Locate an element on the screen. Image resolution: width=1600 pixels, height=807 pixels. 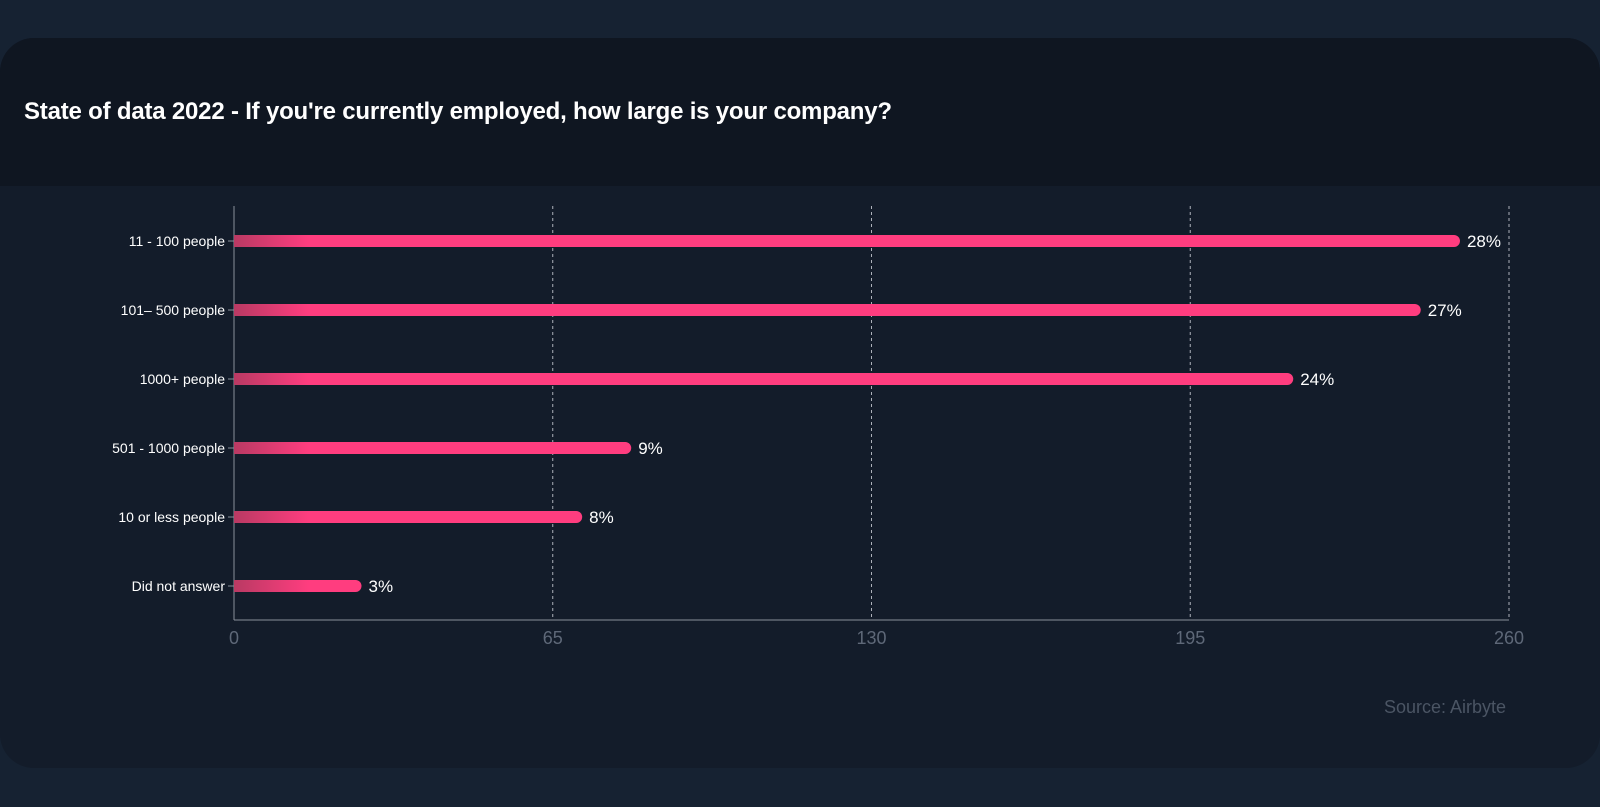
data-label: 27% is located at coordinates (1445, 310).